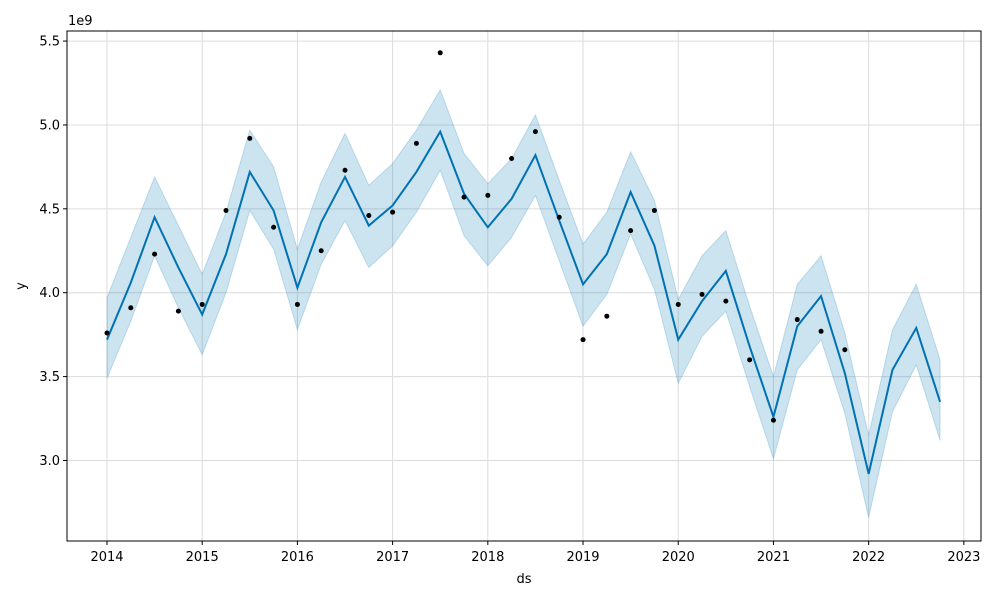 The height and width of the screenshot is (600, 1000). What do you see at coordinates (21, 286) in the screenshot?
I see `y-axis-label: y` at bounding box center [21, 286].